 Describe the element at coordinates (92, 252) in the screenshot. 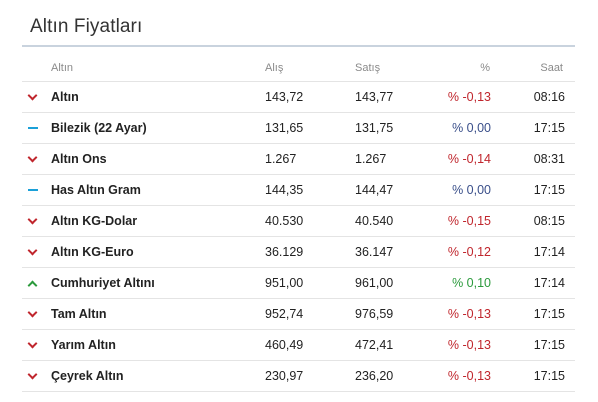

I see `row-name: Altın KG-Euro` at that location.